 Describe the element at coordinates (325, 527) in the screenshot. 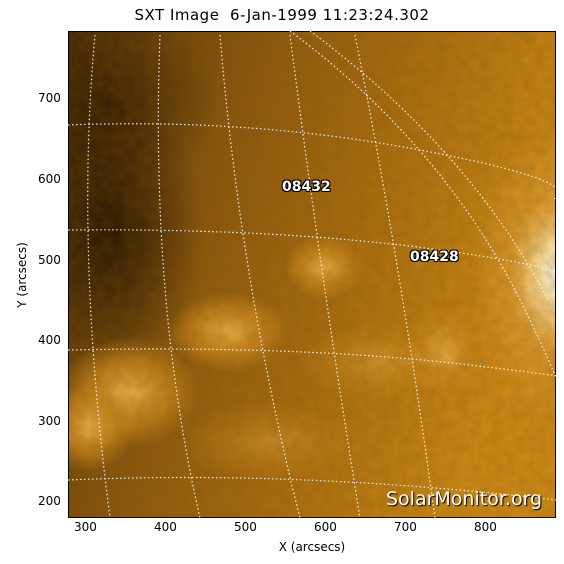

I see `x-tick-label: 600` at that location.